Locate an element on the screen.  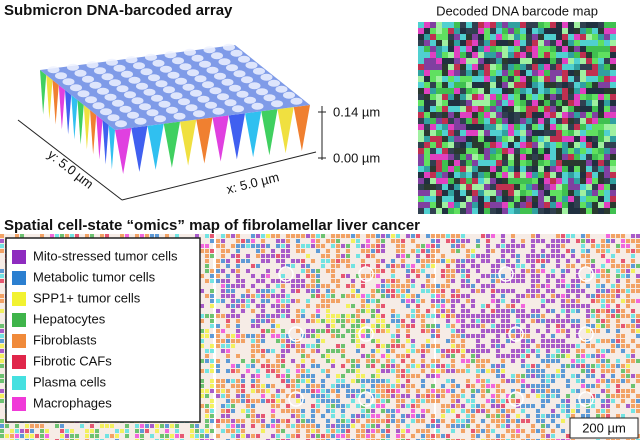
roi-circle is located at coordinates (516, 334).